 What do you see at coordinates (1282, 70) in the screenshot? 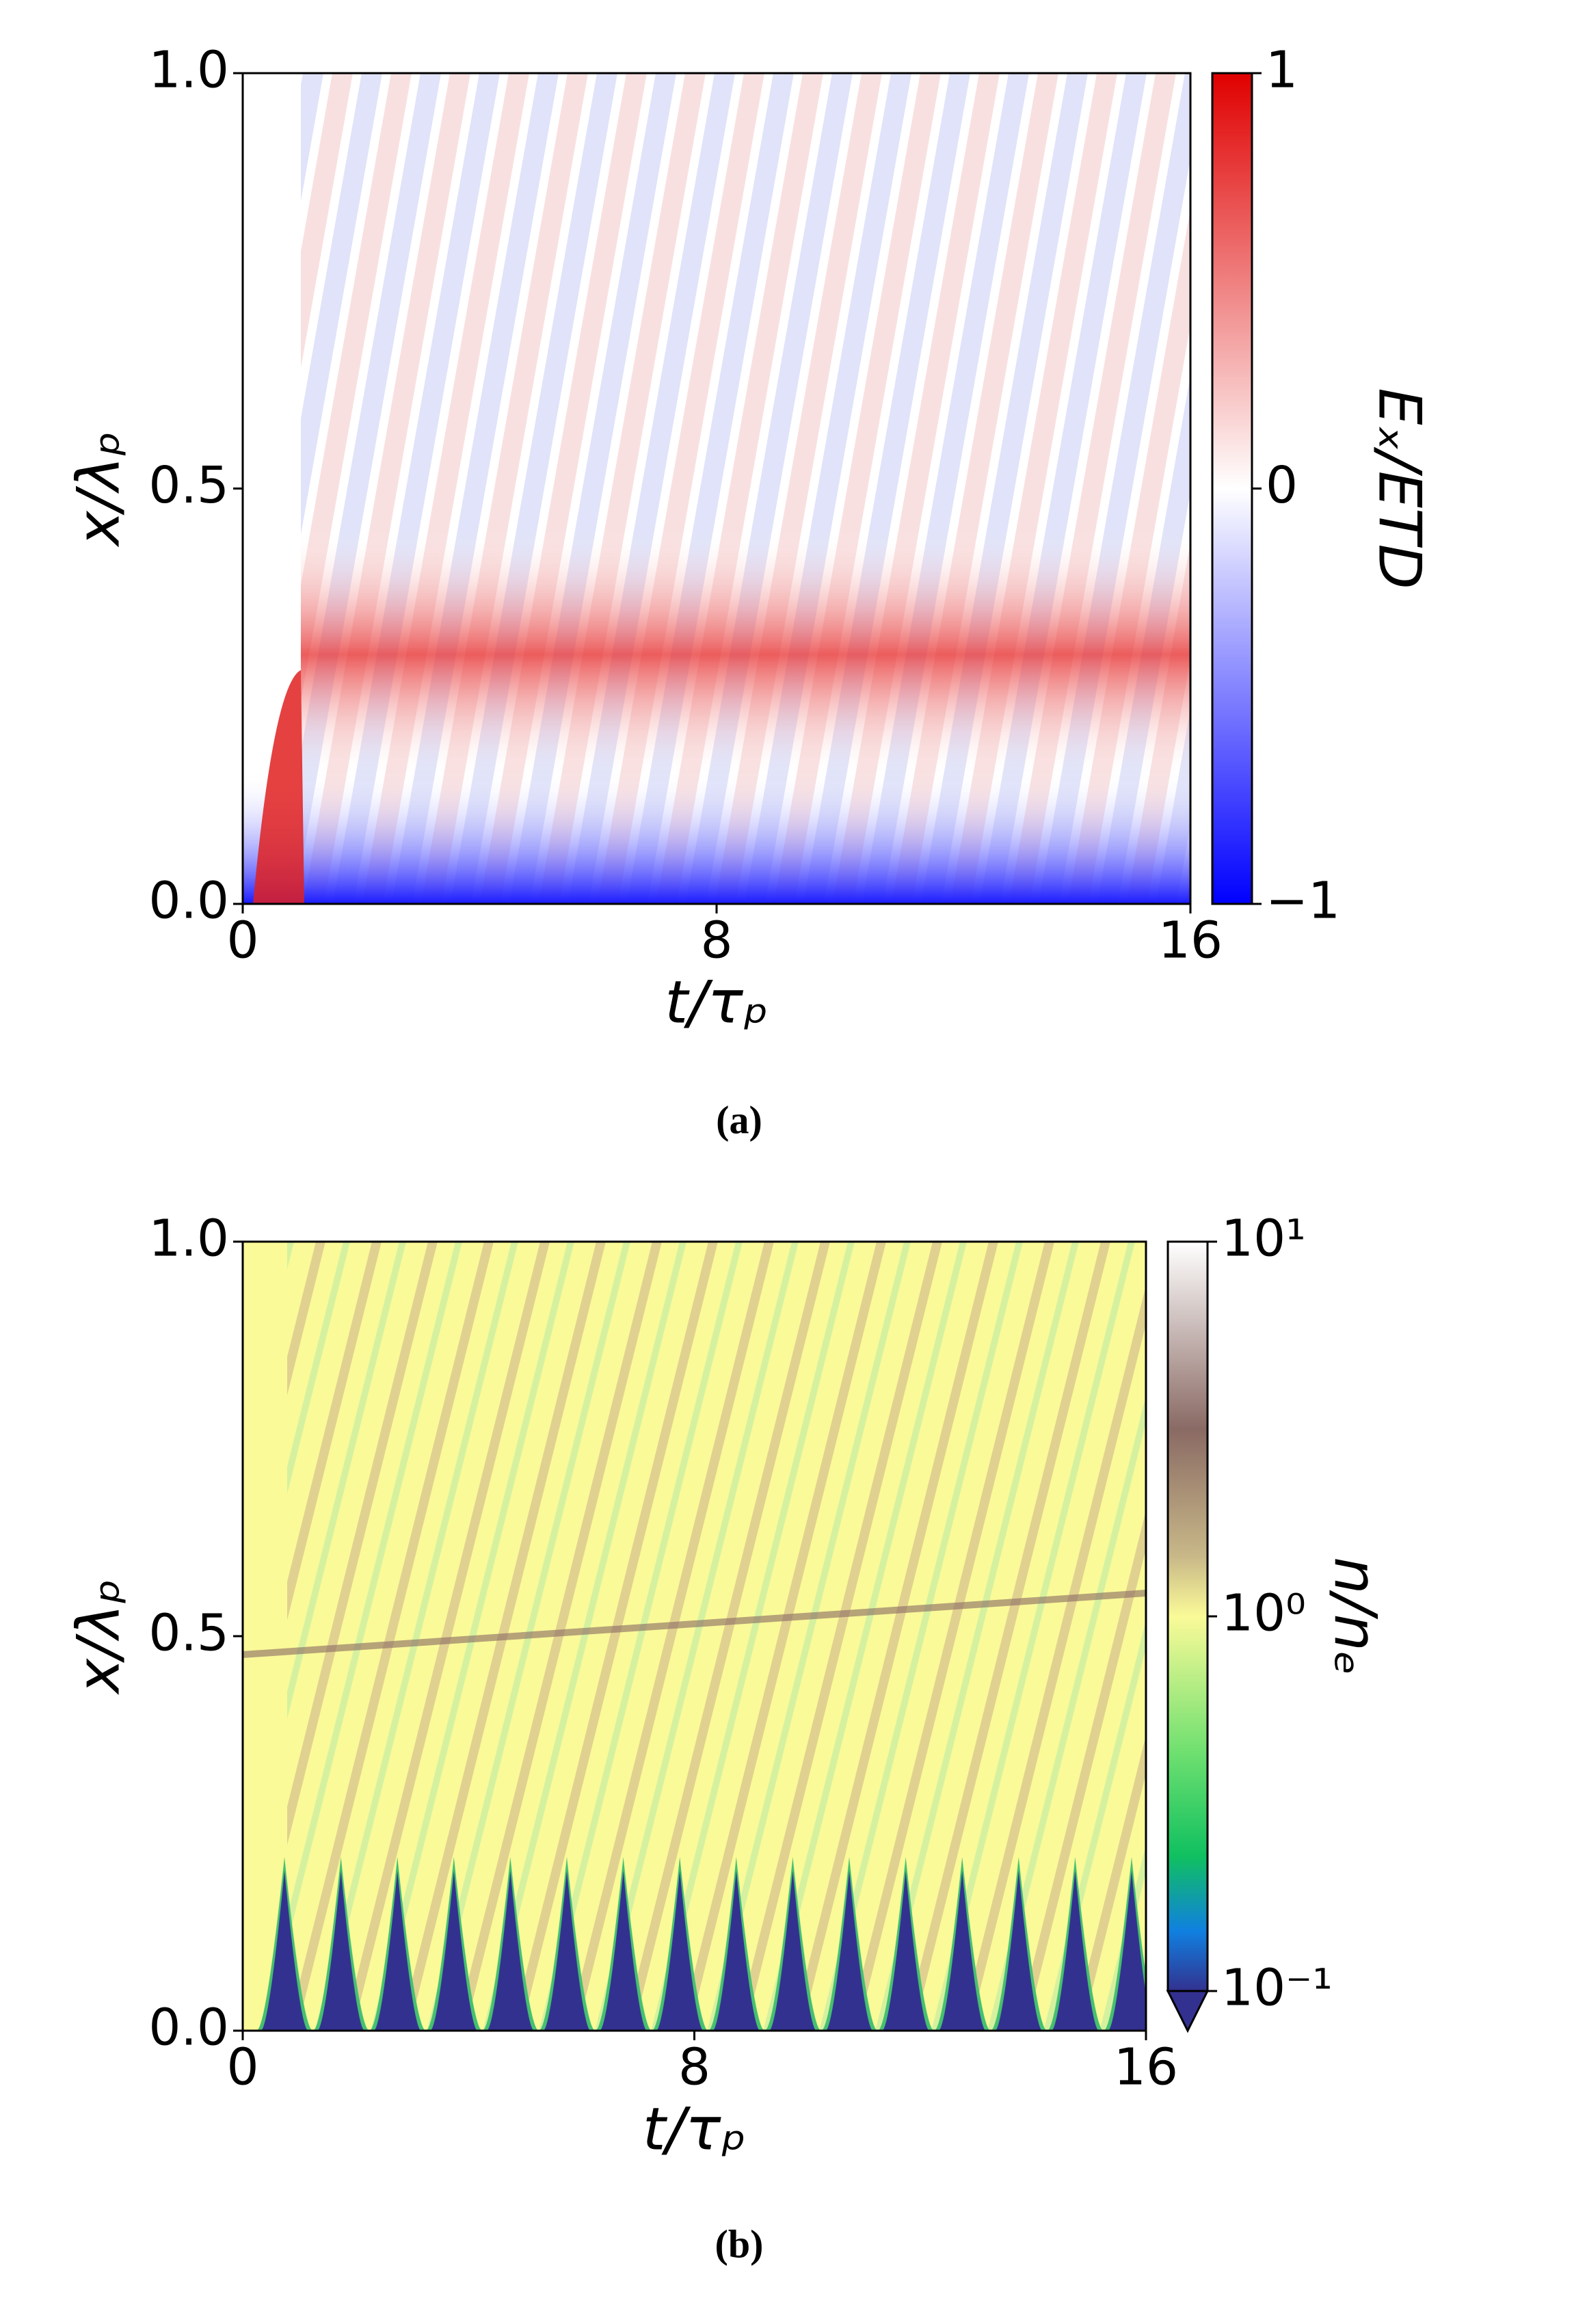
I see `colorbar-tick-label: 1` at bounding box center [1282, 70].